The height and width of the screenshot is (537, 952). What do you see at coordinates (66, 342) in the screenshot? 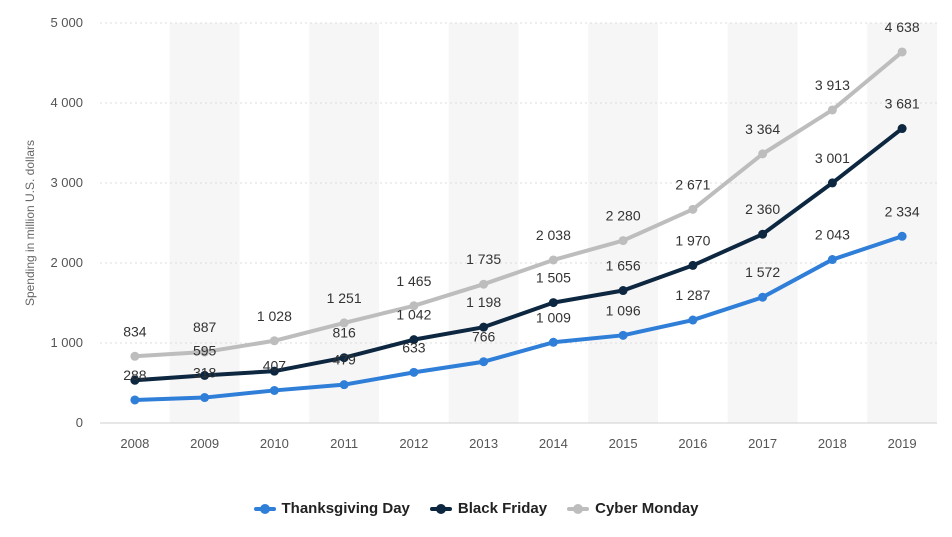
I see `y-tick-label: 1 000` at bounding box center [66, 342].